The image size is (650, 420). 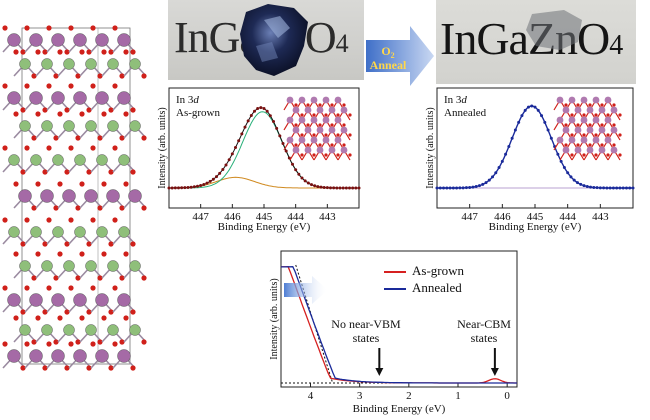 I want to click on x-tick-label: 443, so click(x=600, y=217).